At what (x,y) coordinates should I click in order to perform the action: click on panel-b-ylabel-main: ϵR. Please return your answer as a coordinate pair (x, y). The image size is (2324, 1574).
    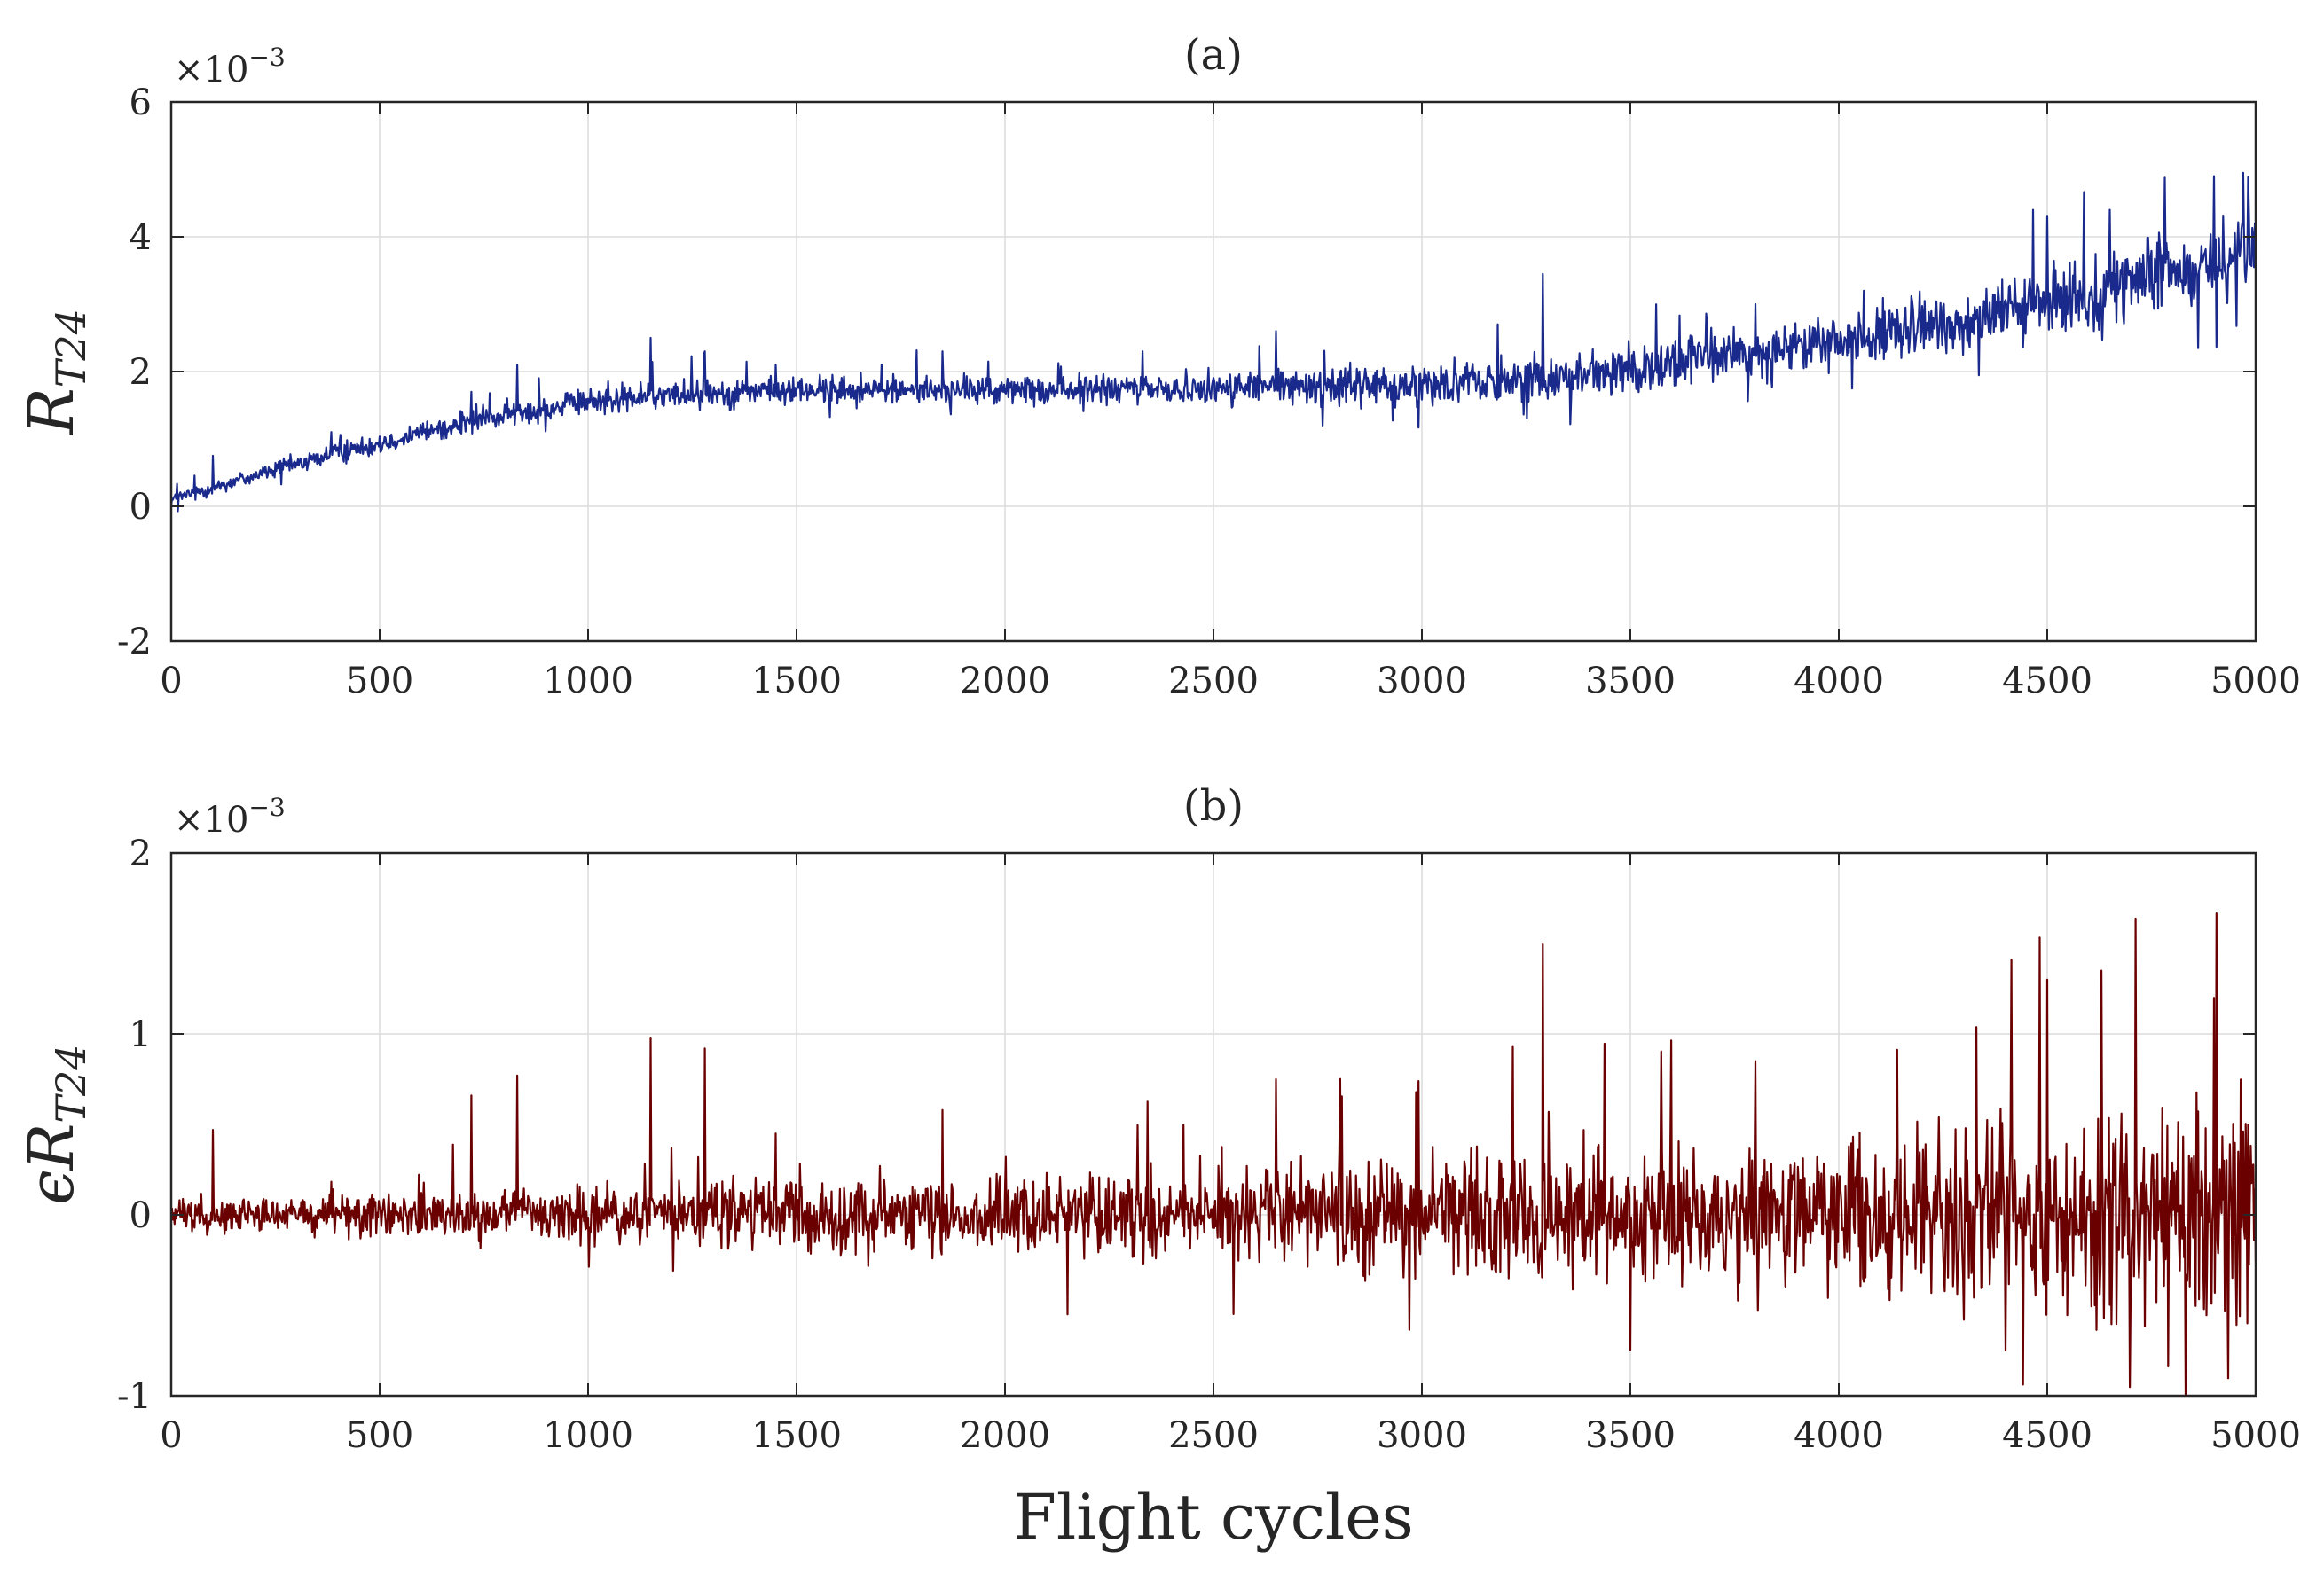
    Looking at the image, I should click on (52, 1164).